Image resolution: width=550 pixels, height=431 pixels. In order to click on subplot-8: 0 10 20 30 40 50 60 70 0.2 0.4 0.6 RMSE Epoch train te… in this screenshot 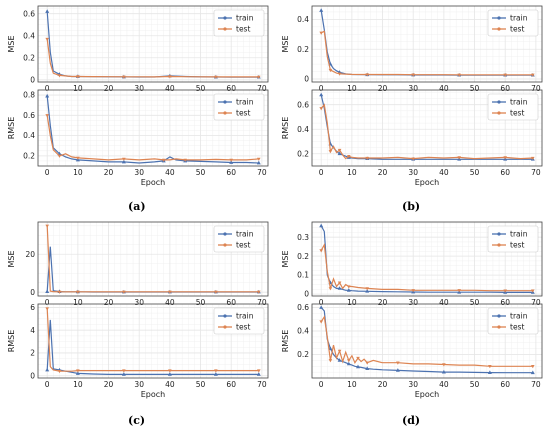, I will do `click(412, 351)`.